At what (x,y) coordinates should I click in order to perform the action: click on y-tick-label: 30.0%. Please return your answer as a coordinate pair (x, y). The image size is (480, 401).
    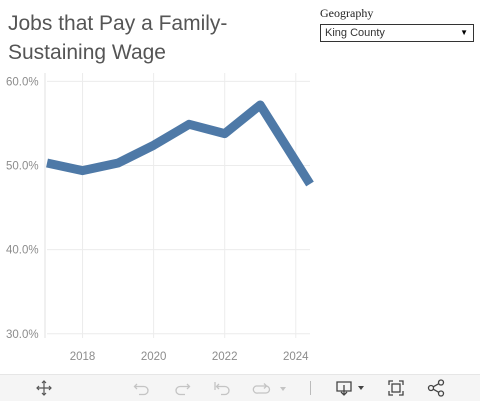
    Looking at the image, I should click on (22, 335).